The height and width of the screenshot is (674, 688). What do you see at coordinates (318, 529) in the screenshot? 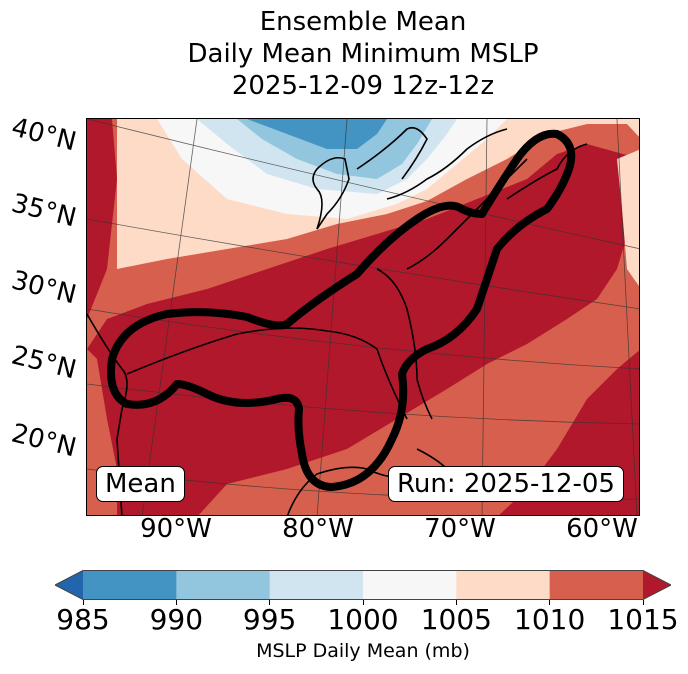
I see `lon-label-80w: 80°W` at bounding box center [318, 529].